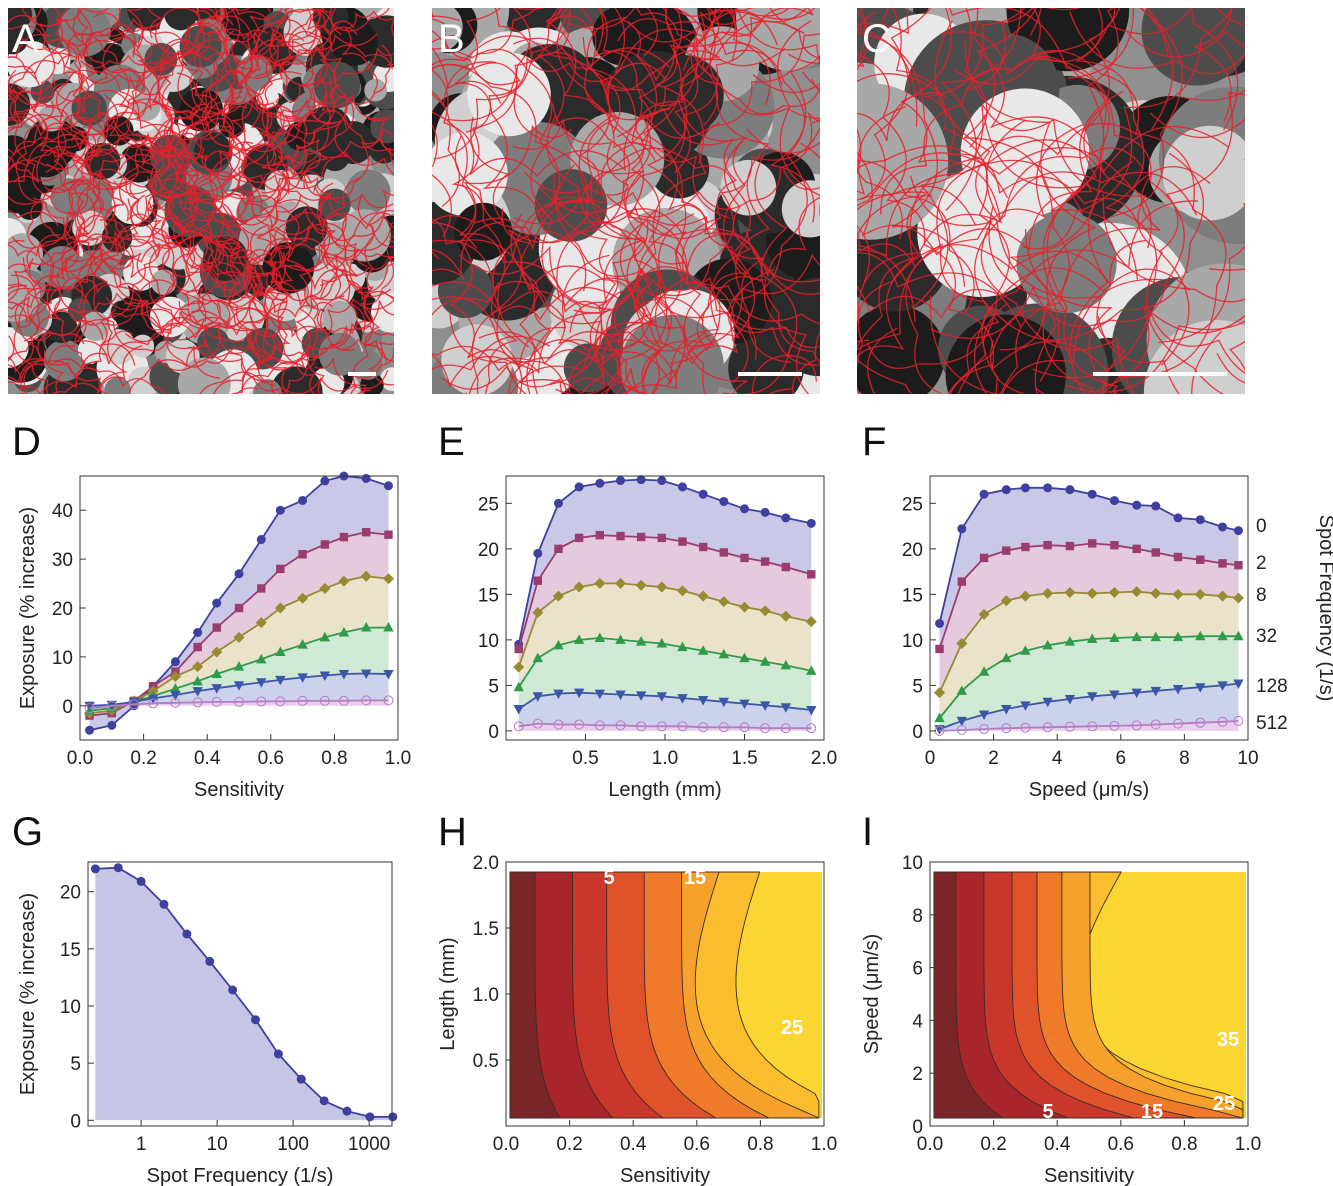  What do you see at coordinates (448, 993) in the screenshot?
I see `y-axis-label: Length (mm)` at bounding box center [448, 993].